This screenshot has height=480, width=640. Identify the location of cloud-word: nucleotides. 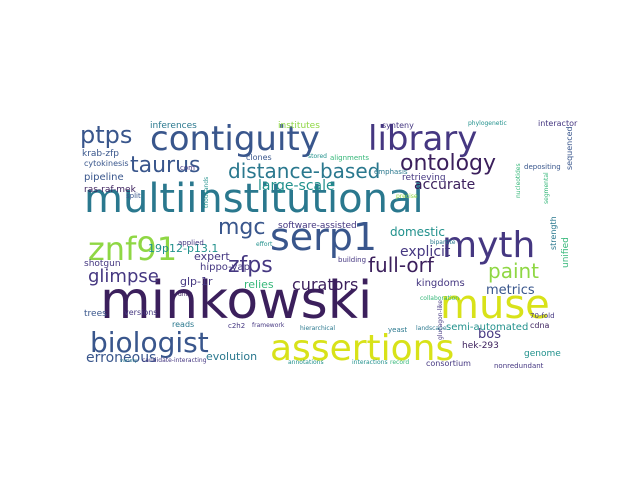
(518, 180).